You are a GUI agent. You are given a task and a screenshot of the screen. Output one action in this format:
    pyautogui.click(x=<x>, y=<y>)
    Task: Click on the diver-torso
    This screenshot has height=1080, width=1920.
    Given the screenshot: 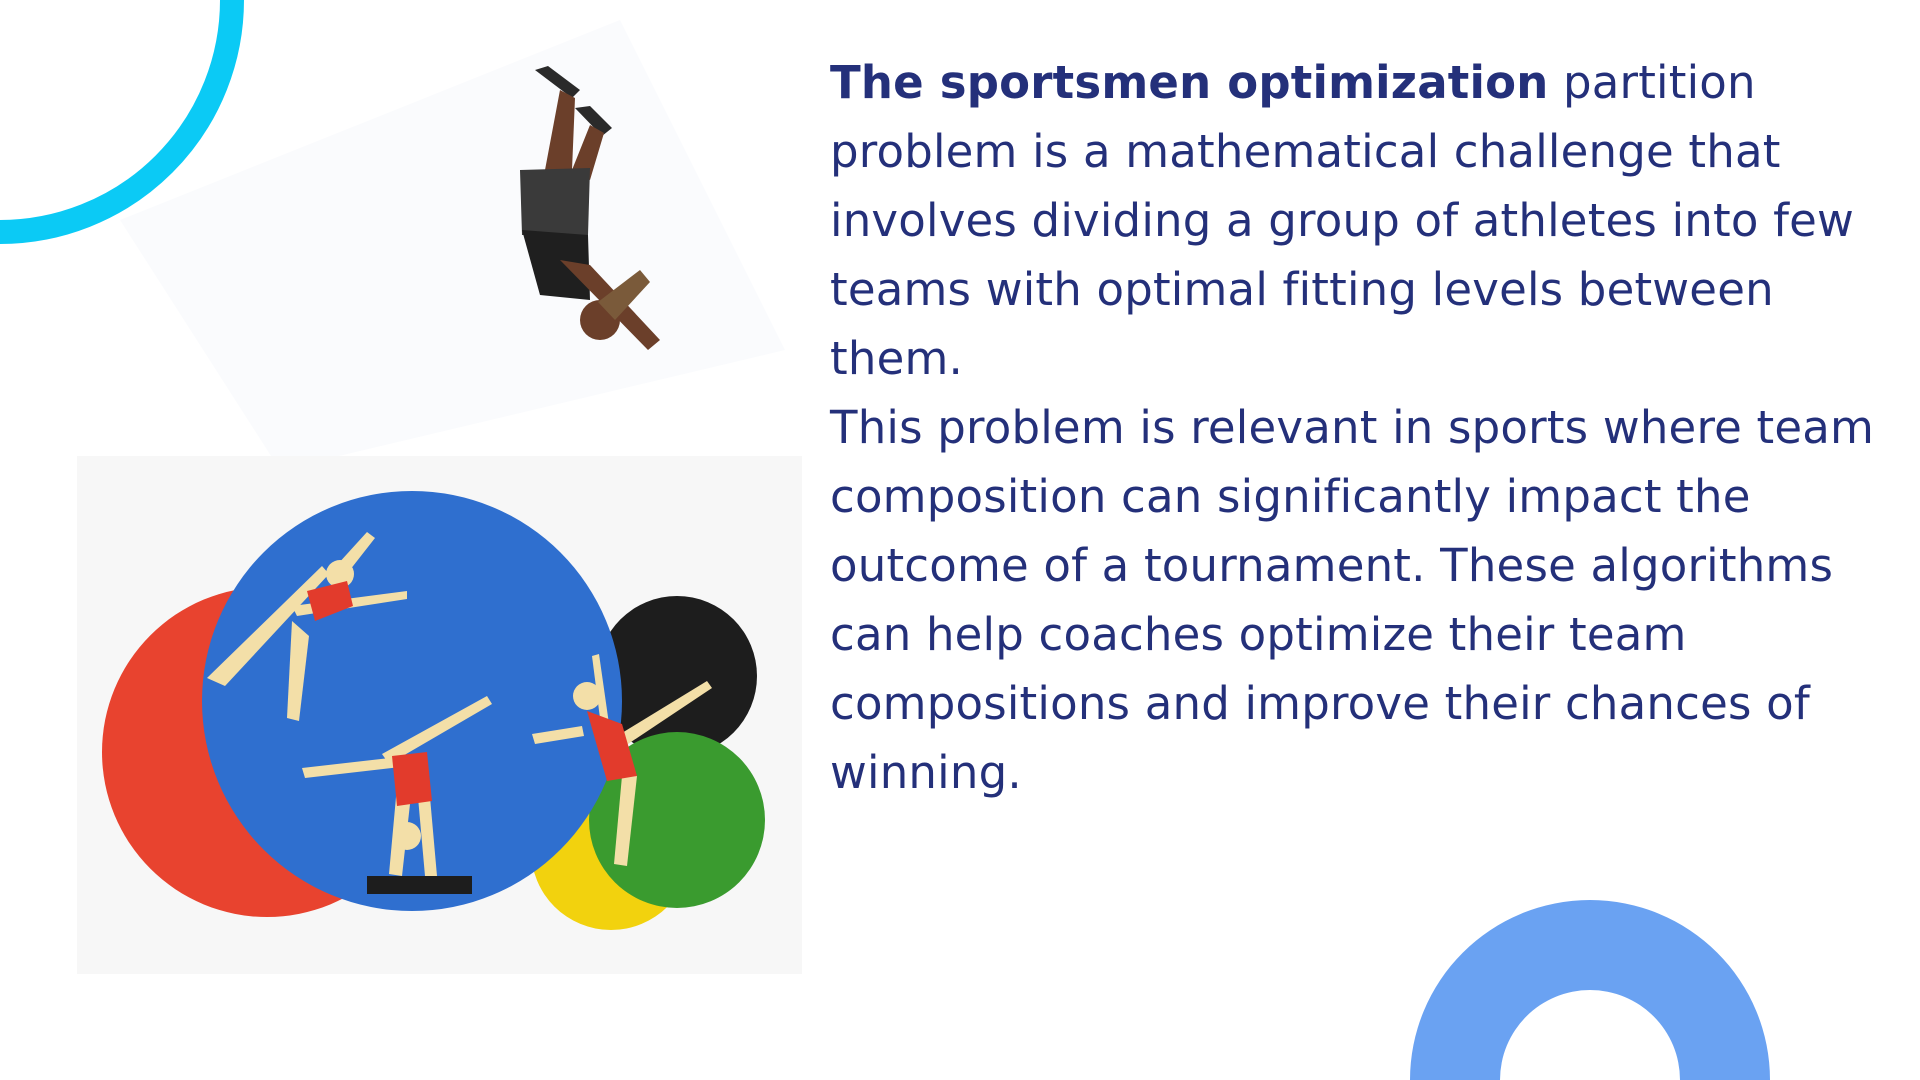 What is the action you would take?
    pyautogui.click(x=556, y=265)
    